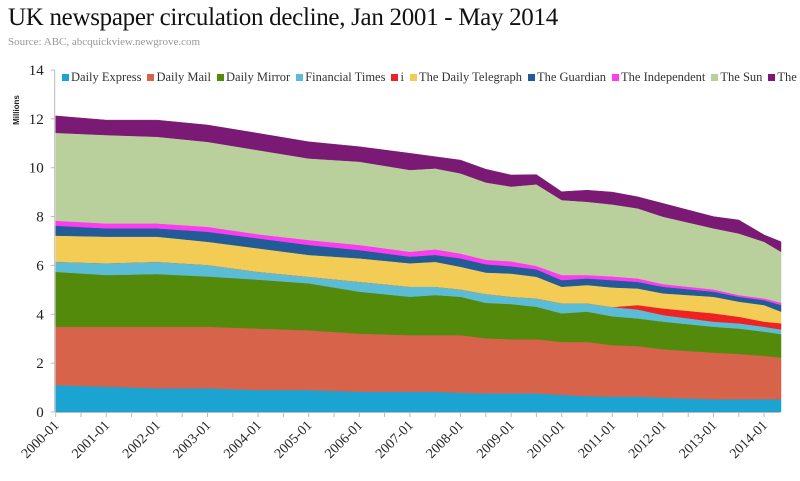 This screenshot has width=800, height=481. I want to click on chart-subtitle: Source: ABC, abcquickview.newgrove.com, so click(104, 42).